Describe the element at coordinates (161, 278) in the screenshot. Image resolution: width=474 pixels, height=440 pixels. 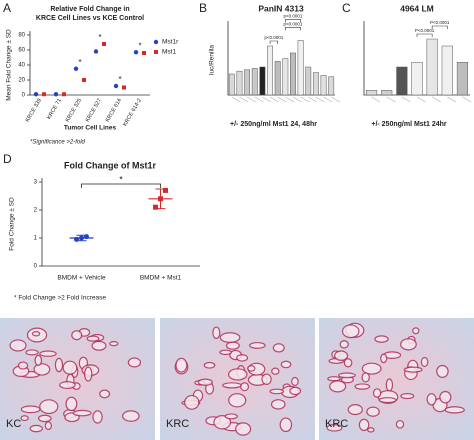
I see `x-tick-label: BMDM + Mst1` at that location.